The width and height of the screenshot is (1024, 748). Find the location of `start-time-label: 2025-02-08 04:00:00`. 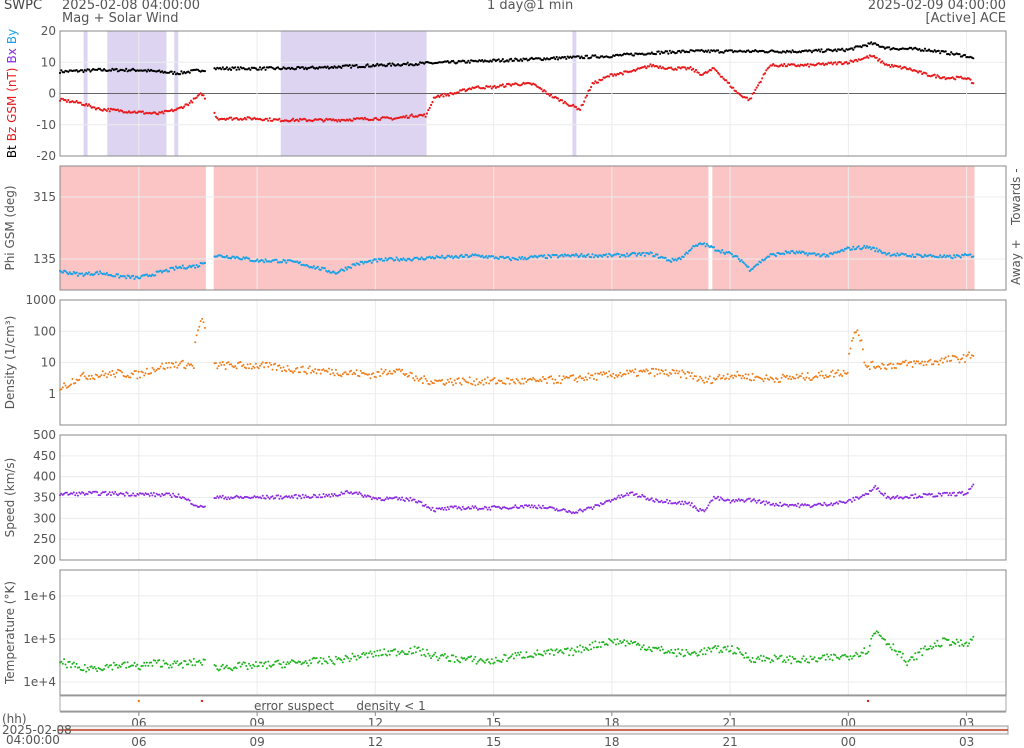

start-time-label: 2025-02-08 04:00:00 is located at coordinates (131, 6).